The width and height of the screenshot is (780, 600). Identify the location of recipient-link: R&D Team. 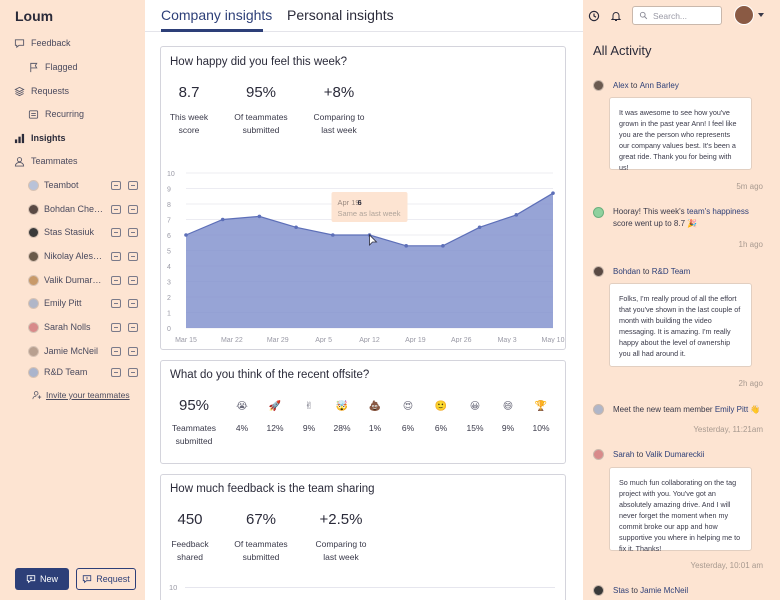
(671, 271).